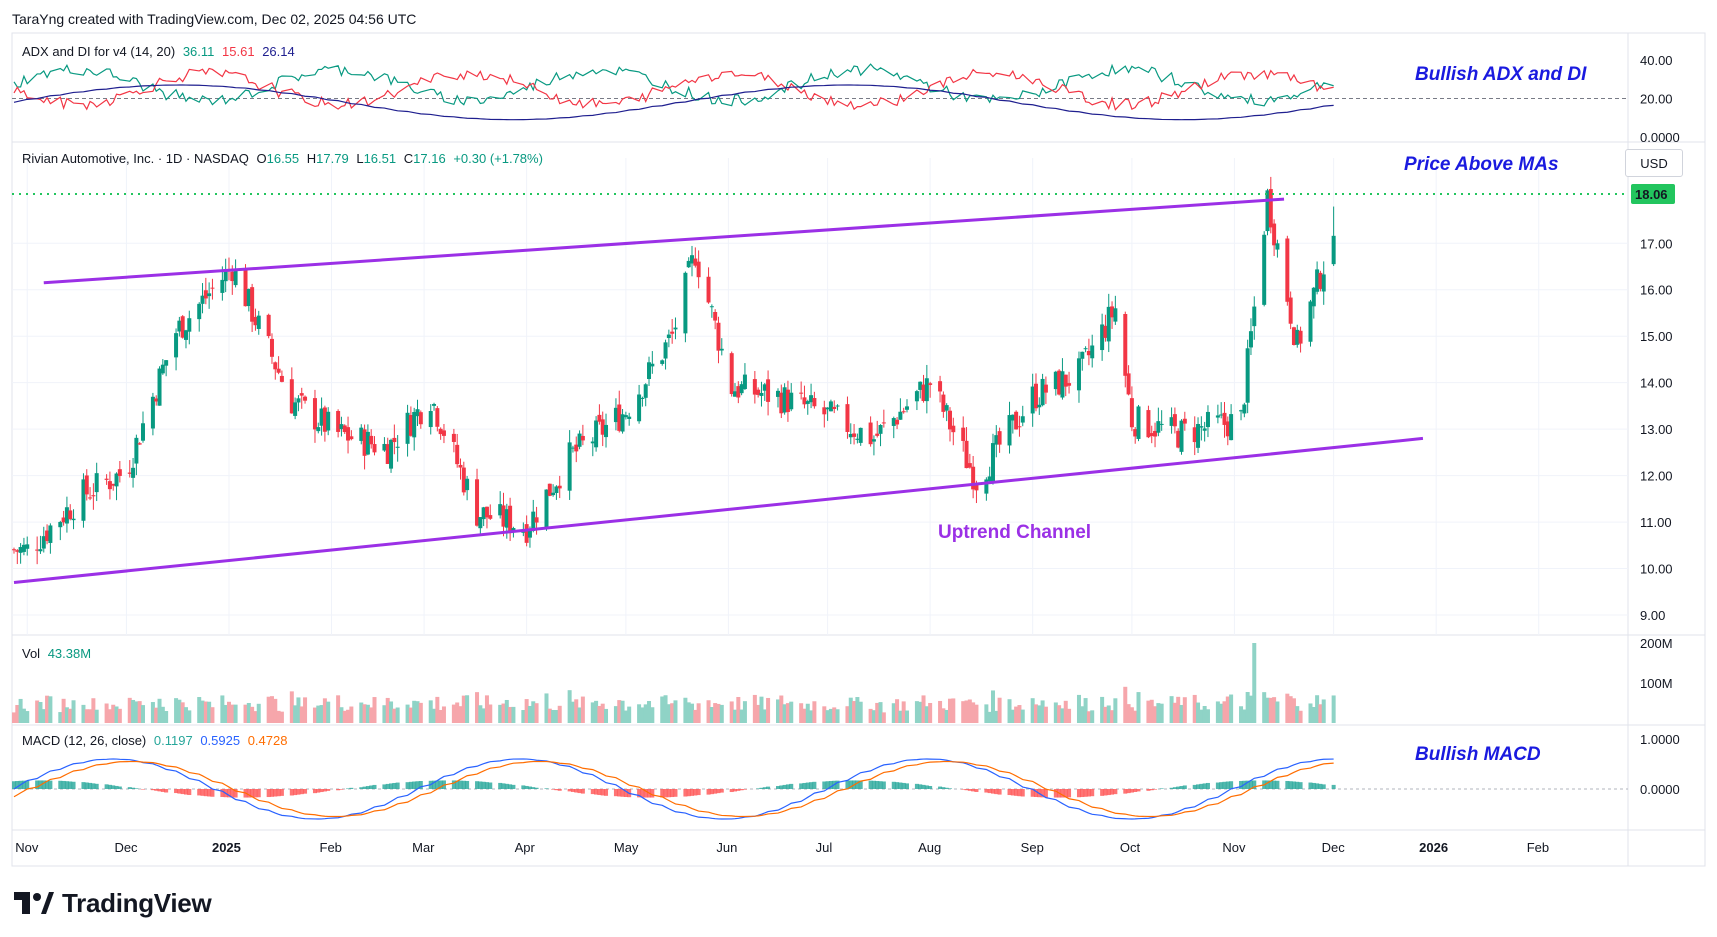 The width and height of the screenshot is (1717, 937). I want to click on adx-minus-di-line, so click(673, 89).